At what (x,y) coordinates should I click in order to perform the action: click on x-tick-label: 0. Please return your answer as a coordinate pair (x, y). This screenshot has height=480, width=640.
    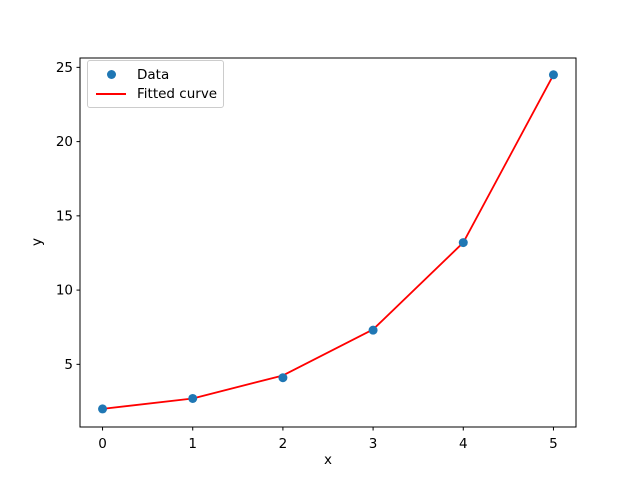
    Looking at the image, I should click on (102, 444).